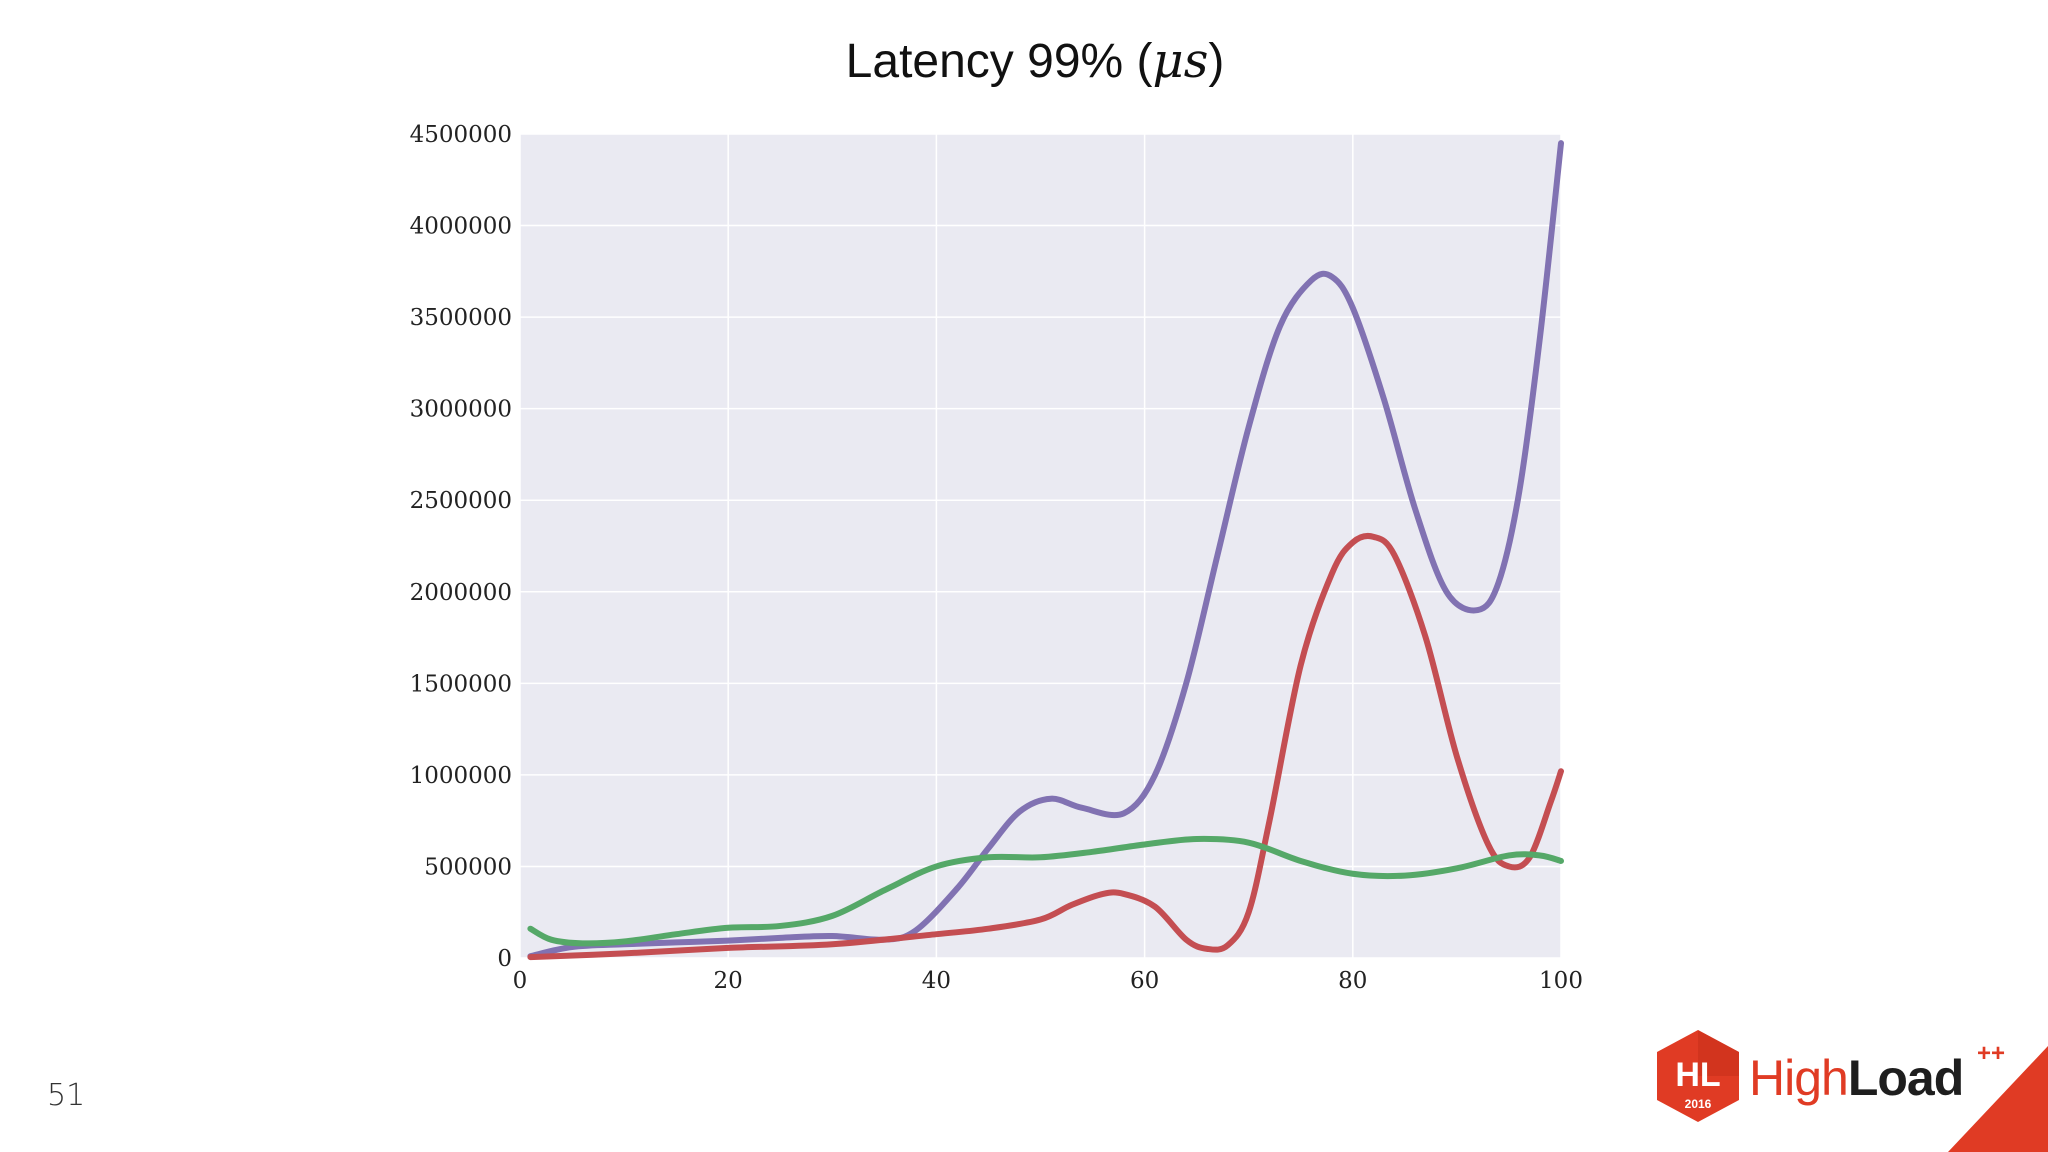 Image resolution: width=2048 pixels, height=1152 pixels. I want to click on y-tick-label-7: 3500000, so click(461, 318).